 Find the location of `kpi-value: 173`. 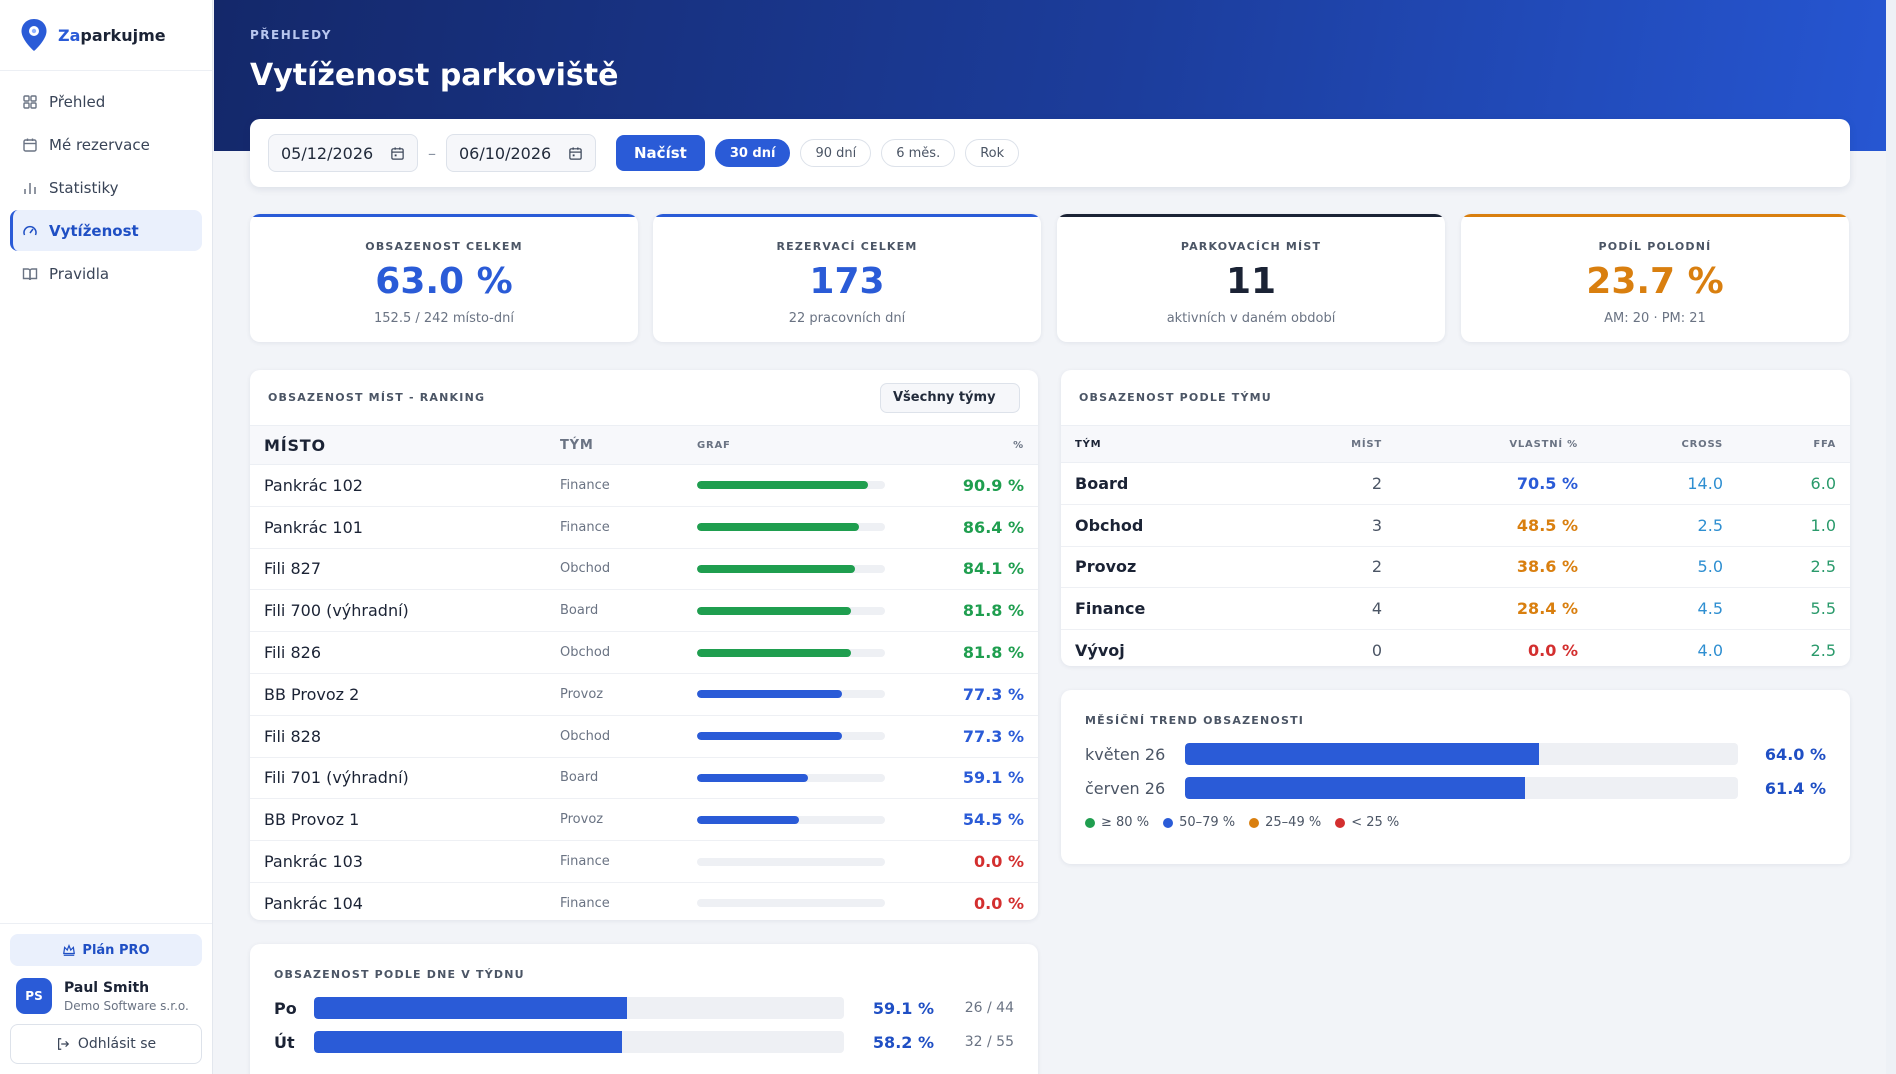

kpi-value: 173 is located at coordinates (847, 281).